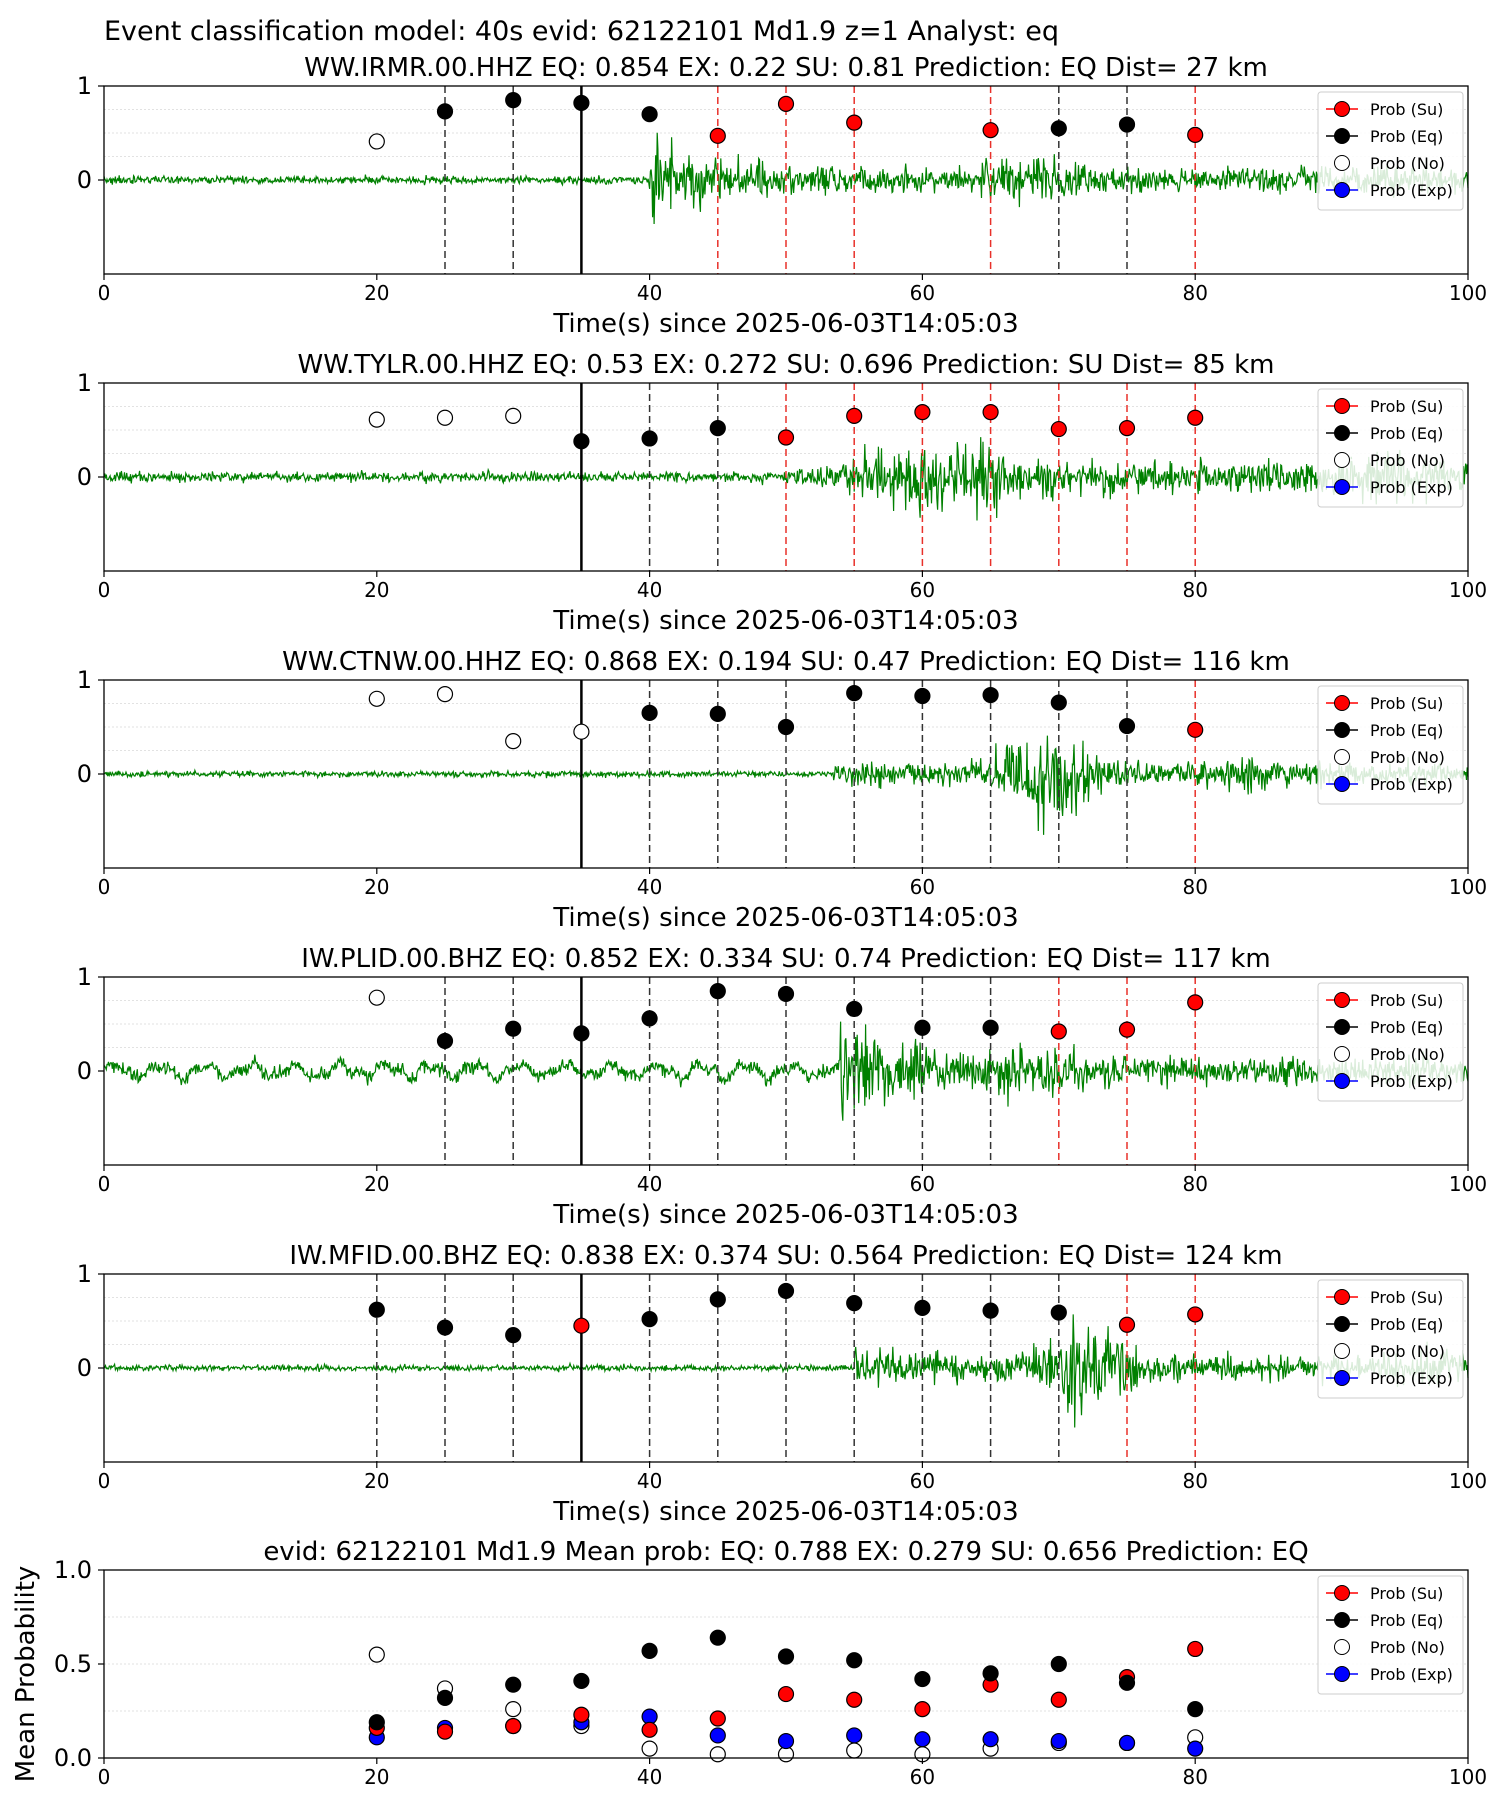  I want to click on point-exp, so click(990, 1739).